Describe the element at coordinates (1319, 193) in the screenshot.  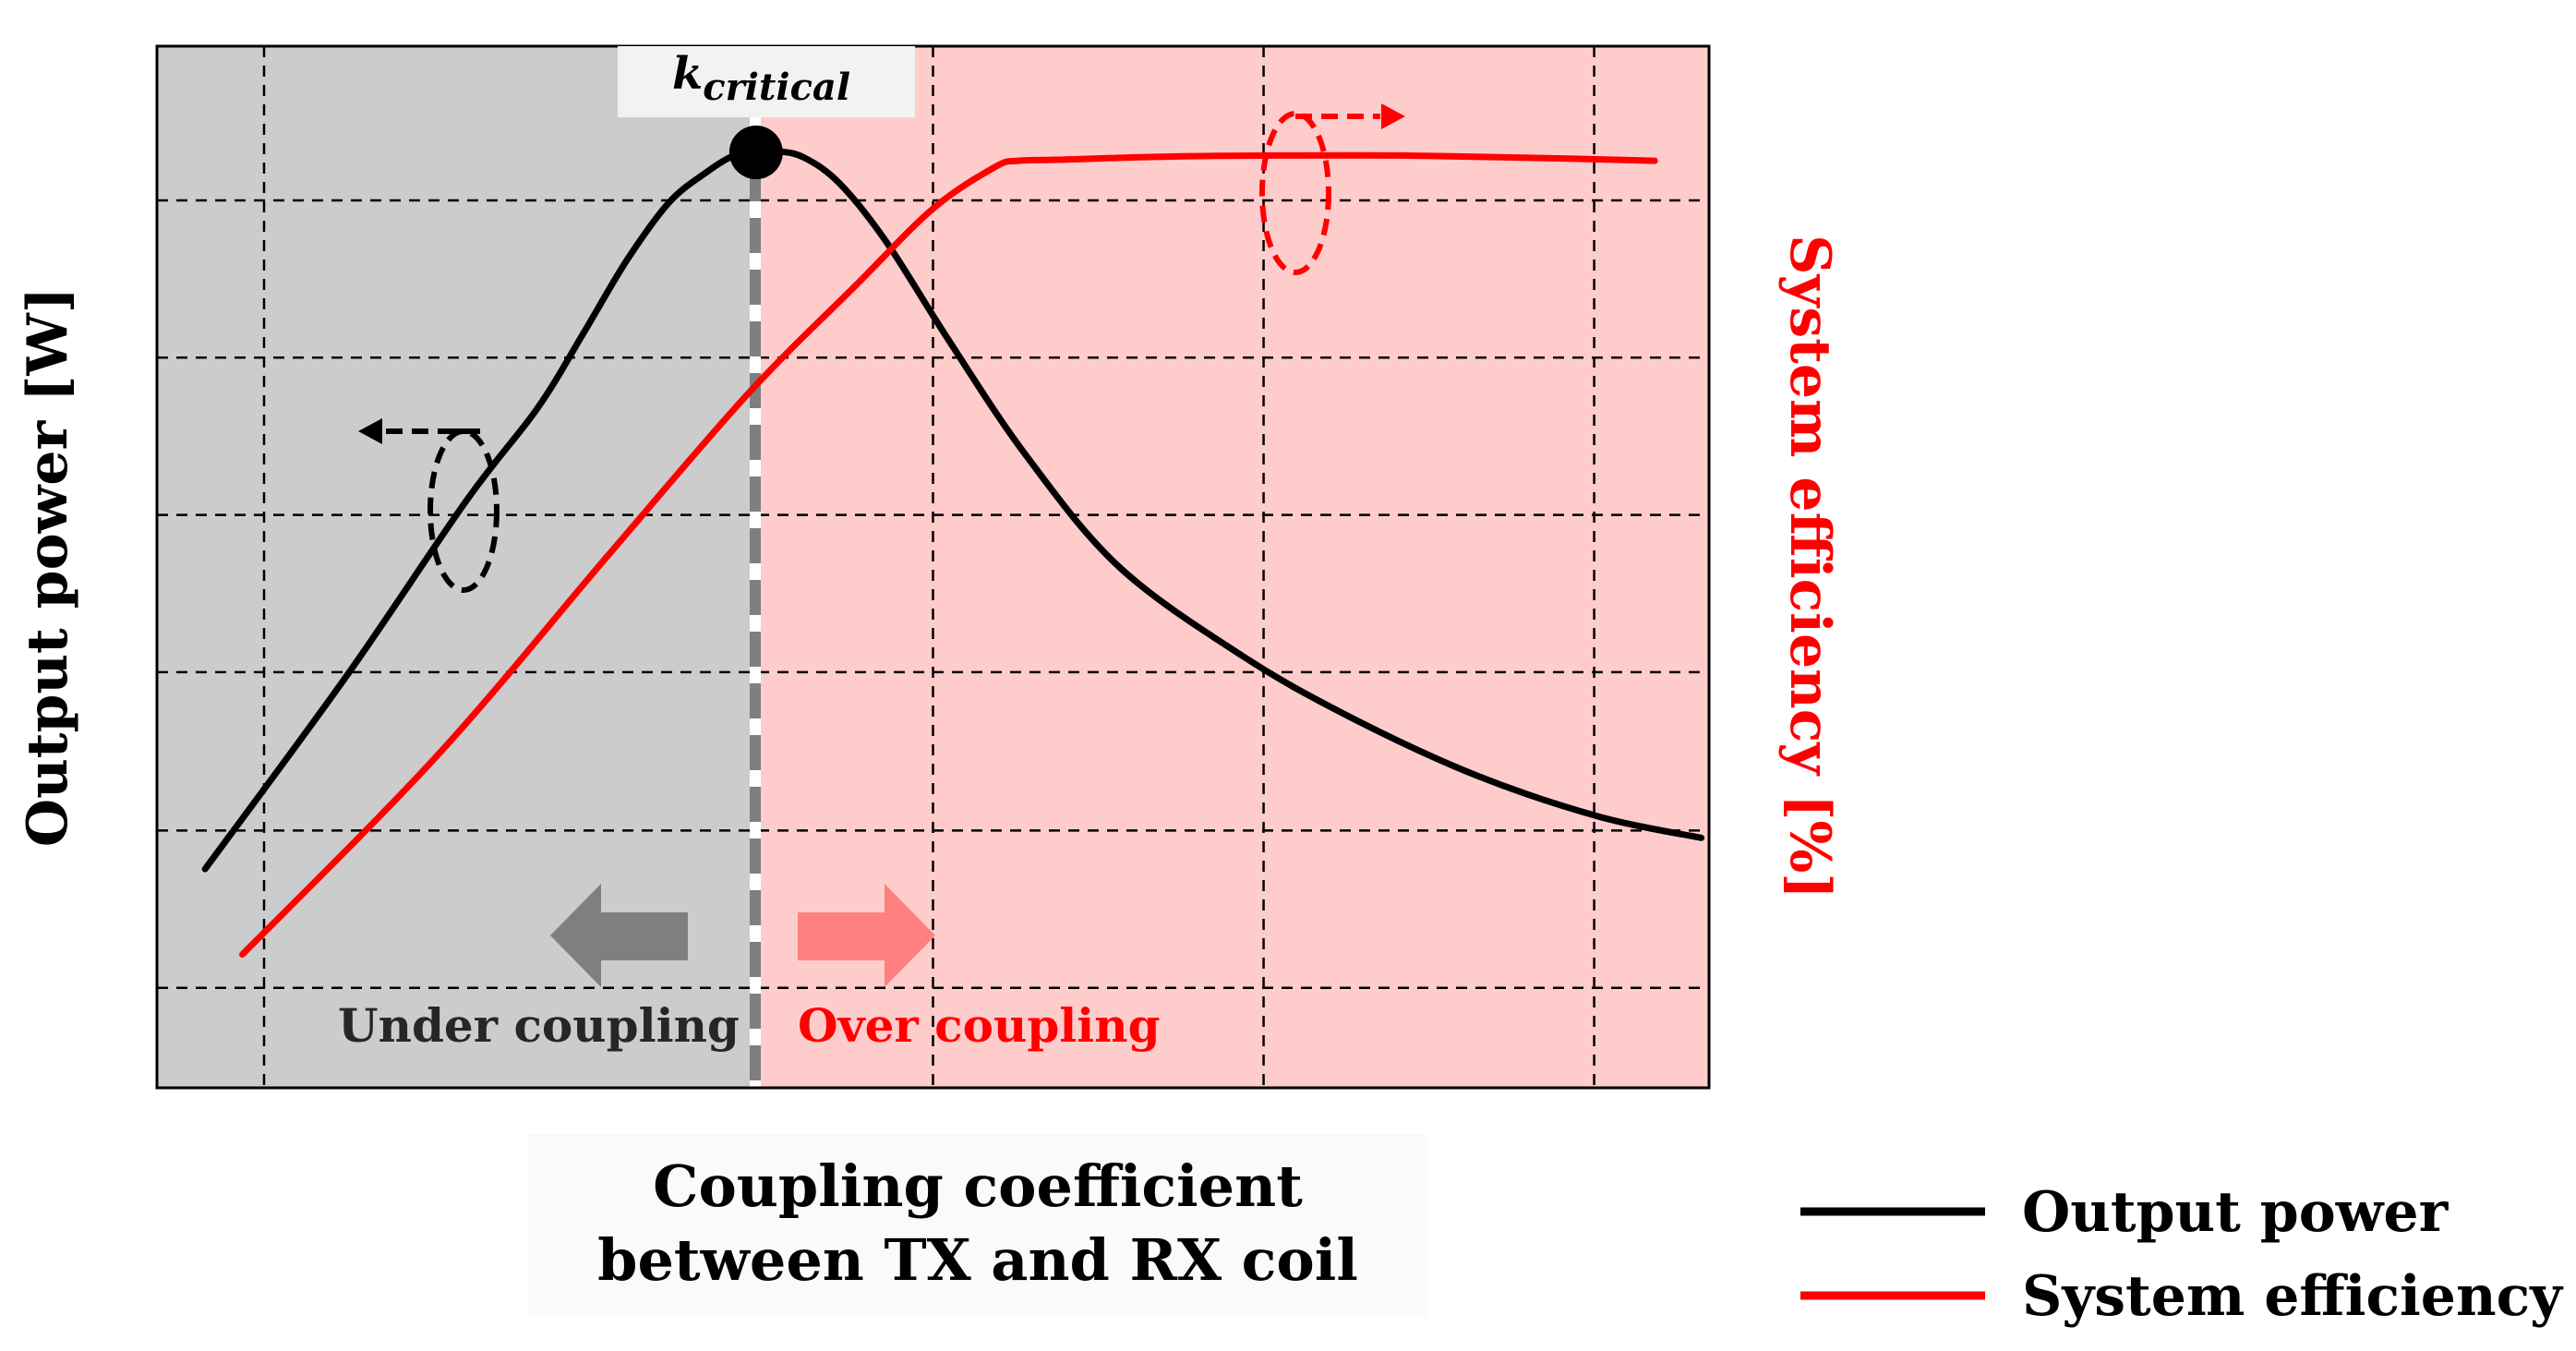
I see `efficiency-axis-indicator` at that location.